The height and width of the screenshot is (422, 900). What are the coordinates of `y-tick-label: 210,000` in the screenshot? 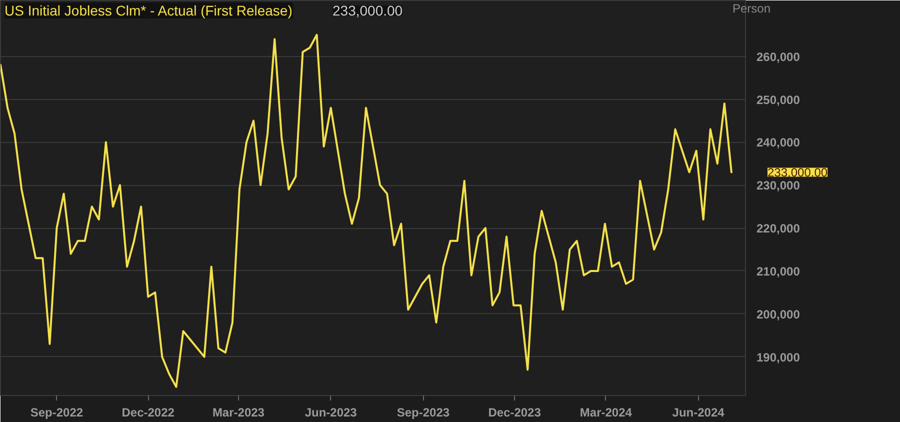 It's located at (778, 271).